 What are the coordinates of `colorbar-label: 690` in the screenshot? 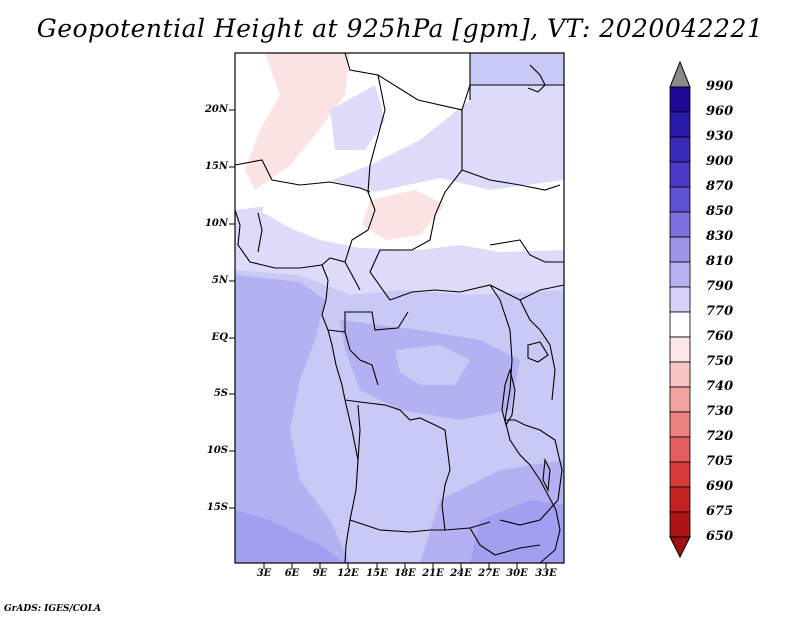 It's located at (720, 486).